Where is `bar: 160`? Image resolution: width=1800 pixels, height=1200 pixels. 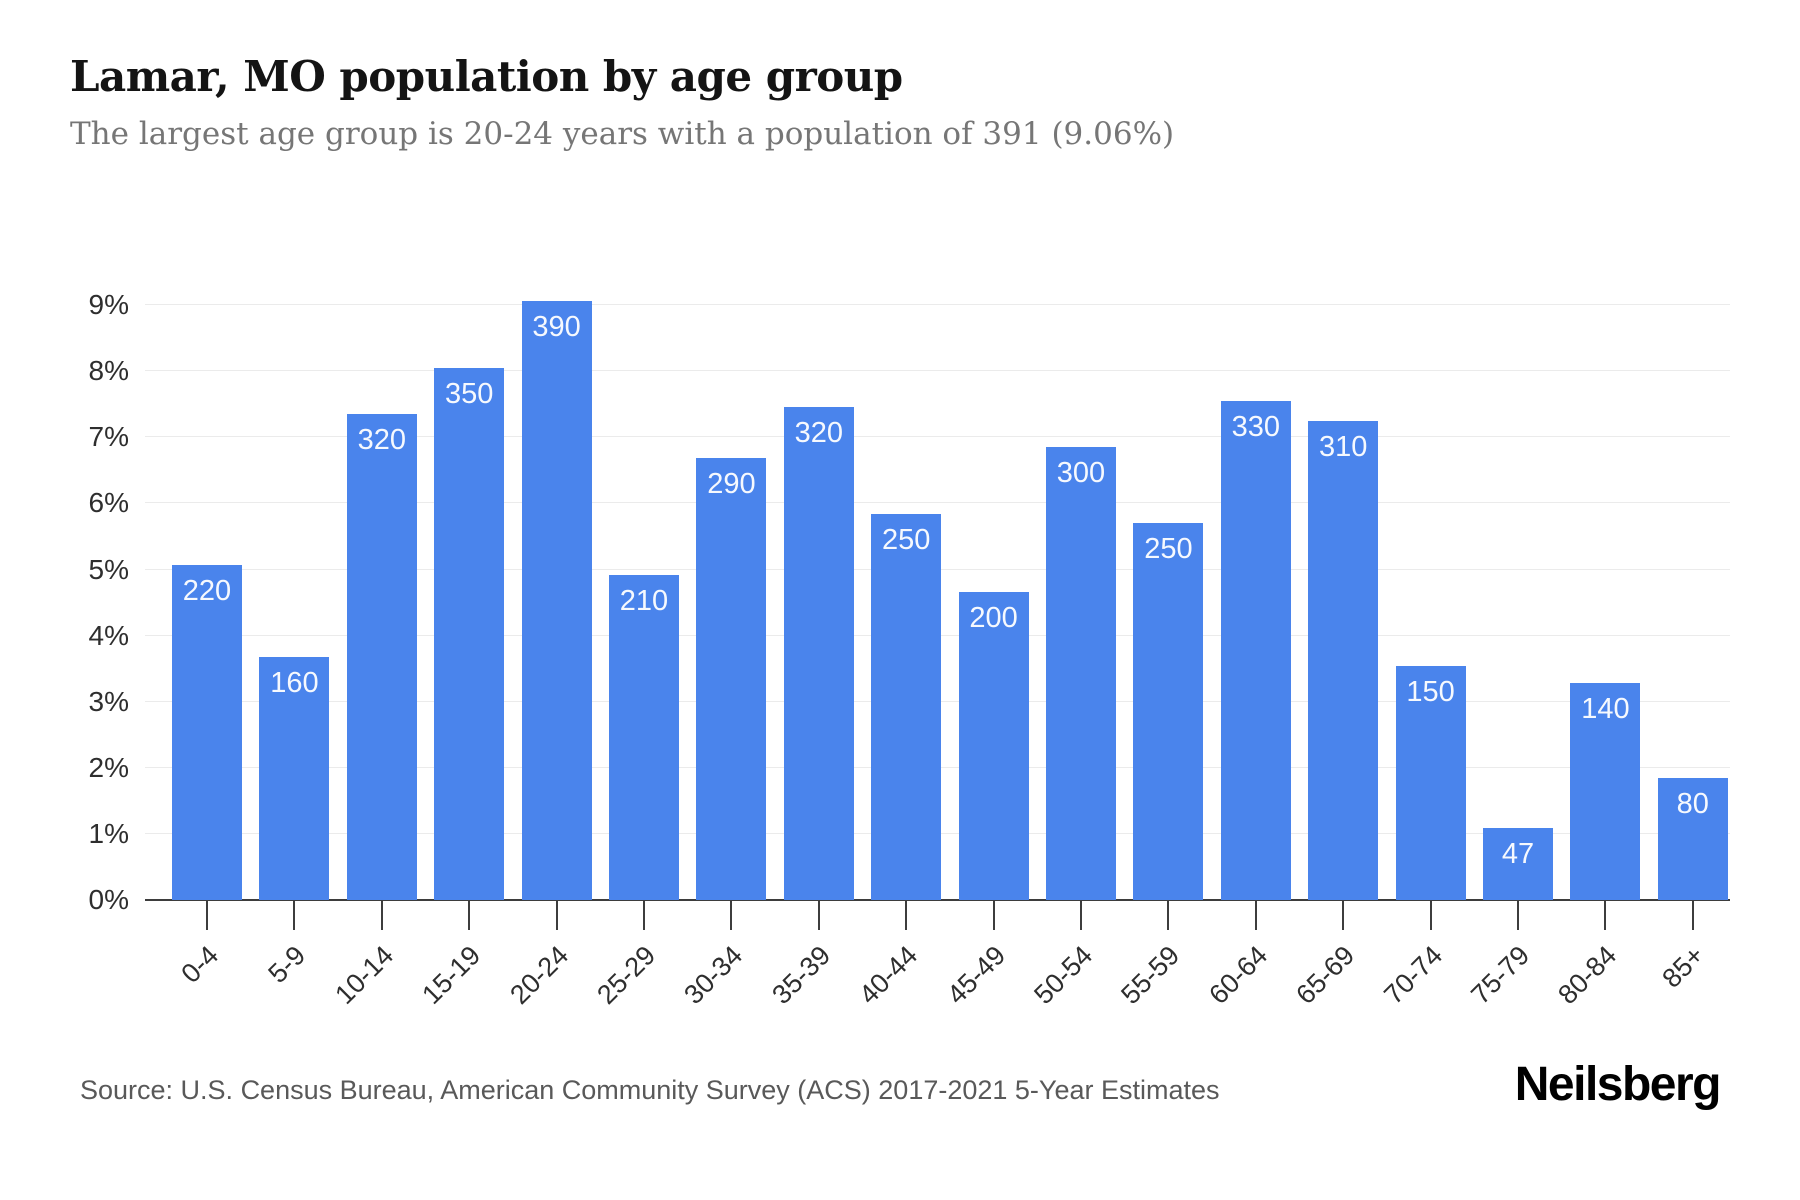 bar: 160 is located at coordinates (294, 778).